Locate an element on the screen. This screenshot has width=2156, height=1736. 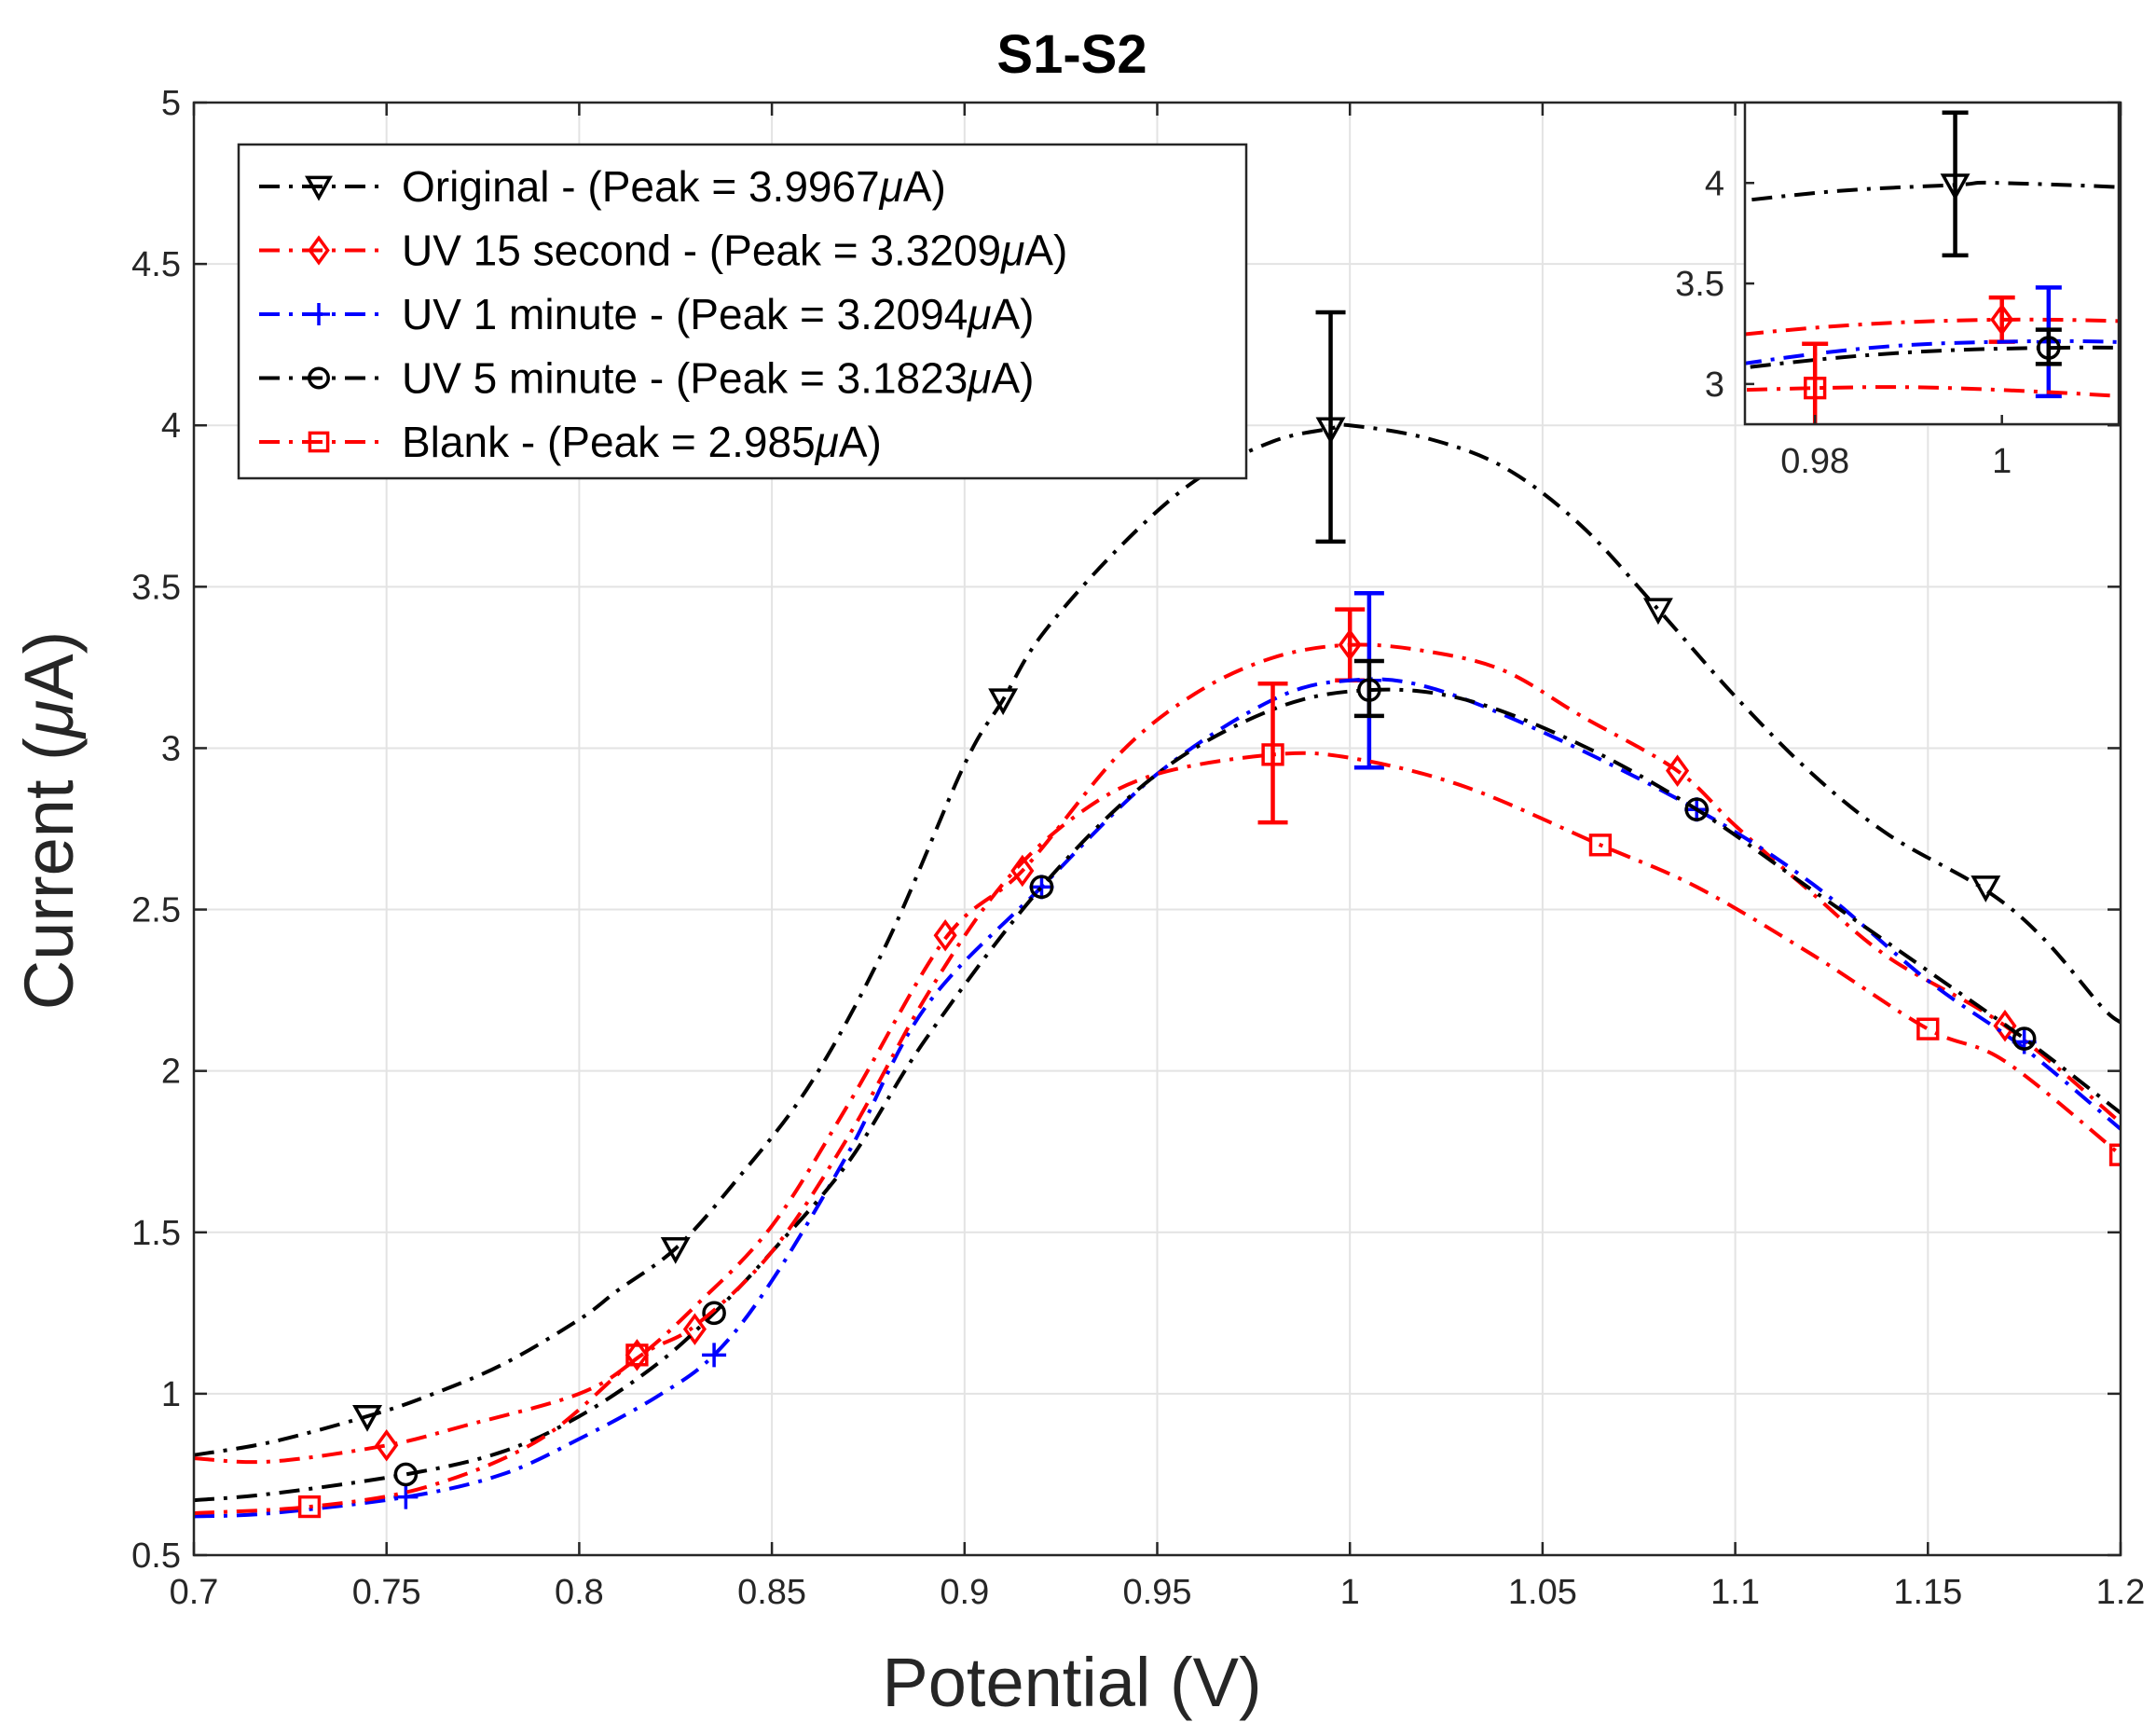
y-axis-label-main: Current ( is located at coordinates (49, 873).